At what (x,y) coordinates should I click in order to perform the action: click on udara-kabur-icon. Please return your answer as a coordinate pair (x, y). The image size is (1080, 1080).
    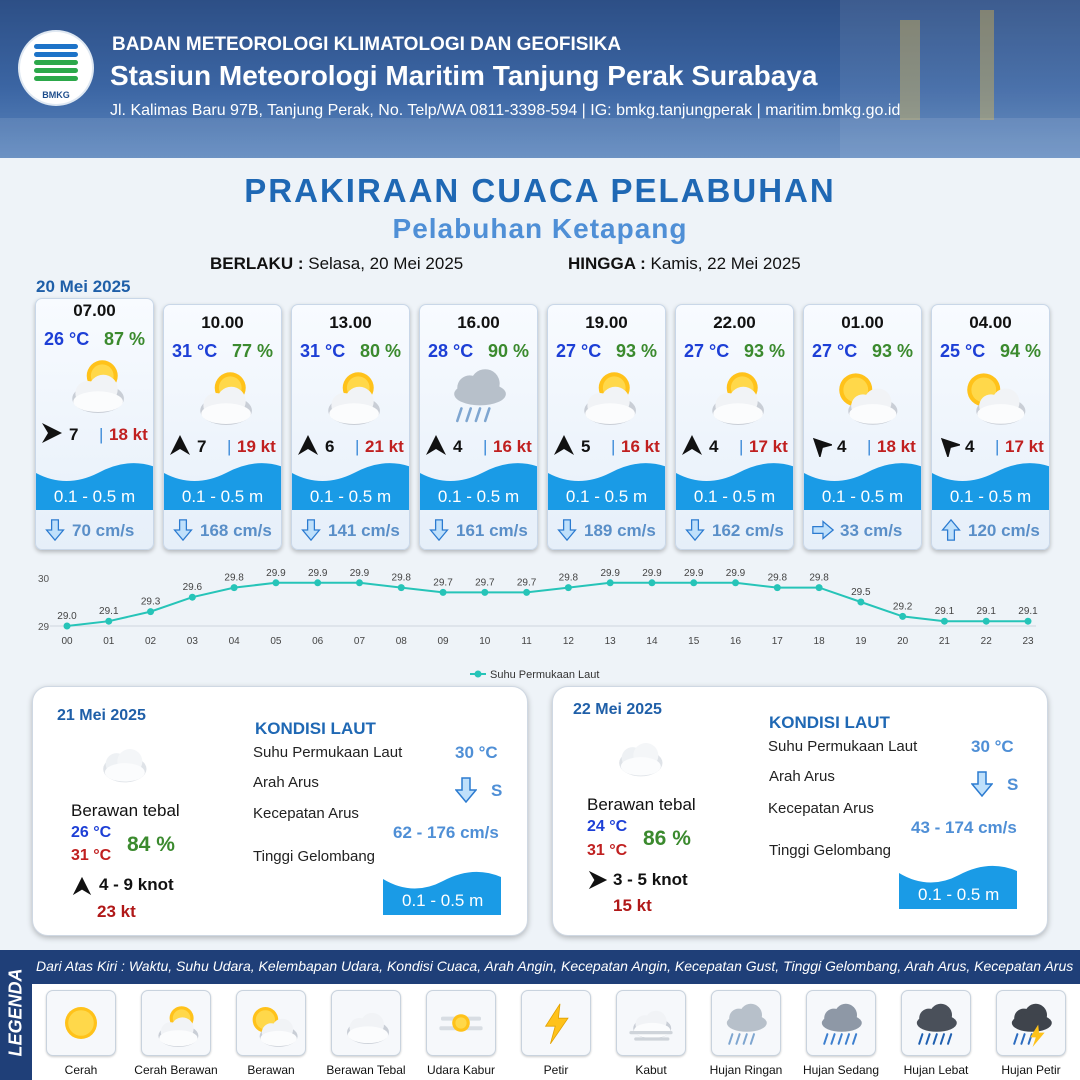
    Looking at the image, I should click on (461, 1023).